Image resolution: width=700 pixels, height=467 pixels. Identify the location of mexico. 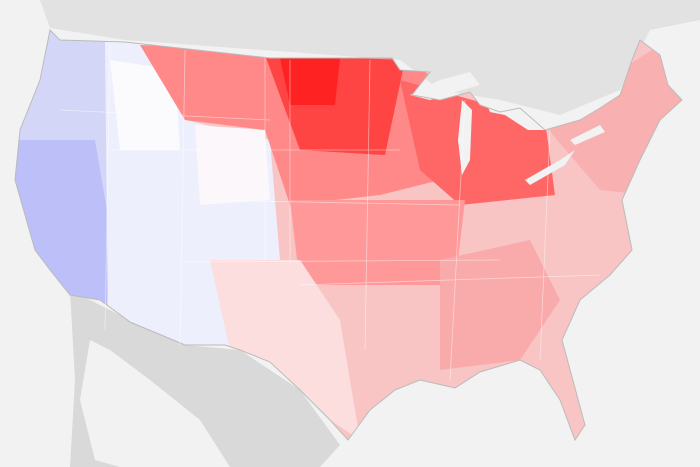
(205, 378).